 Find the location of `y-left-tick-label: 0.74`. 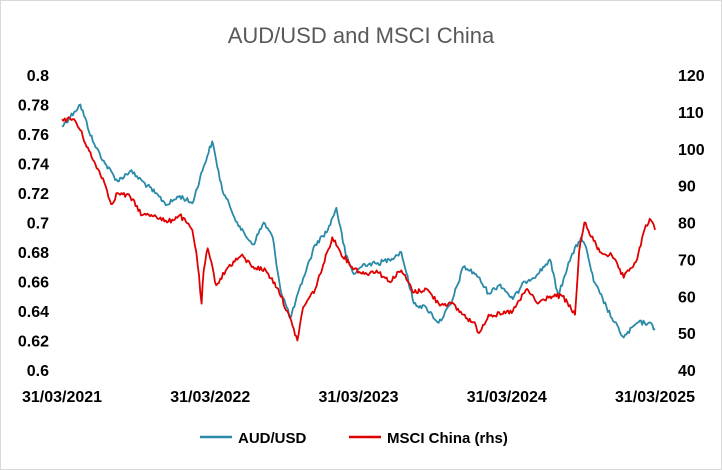

y-left-tick-label: 0.74 is located at coordinates (33, 165).